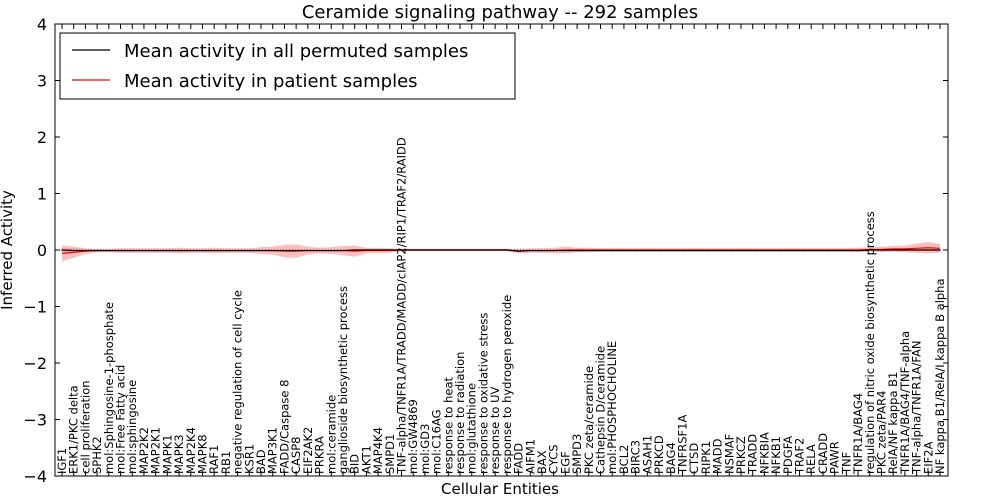  Describe the element at coordinates (35, 476) in the screenshot. I see `y-tick-label: −4` at that location.